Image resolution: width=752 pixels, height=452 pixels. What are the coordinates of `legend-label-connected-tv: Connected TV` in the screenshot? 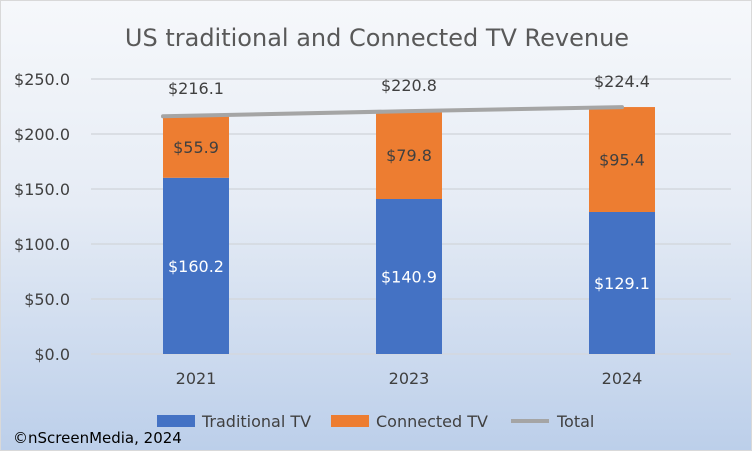 It's located at (432, 421).